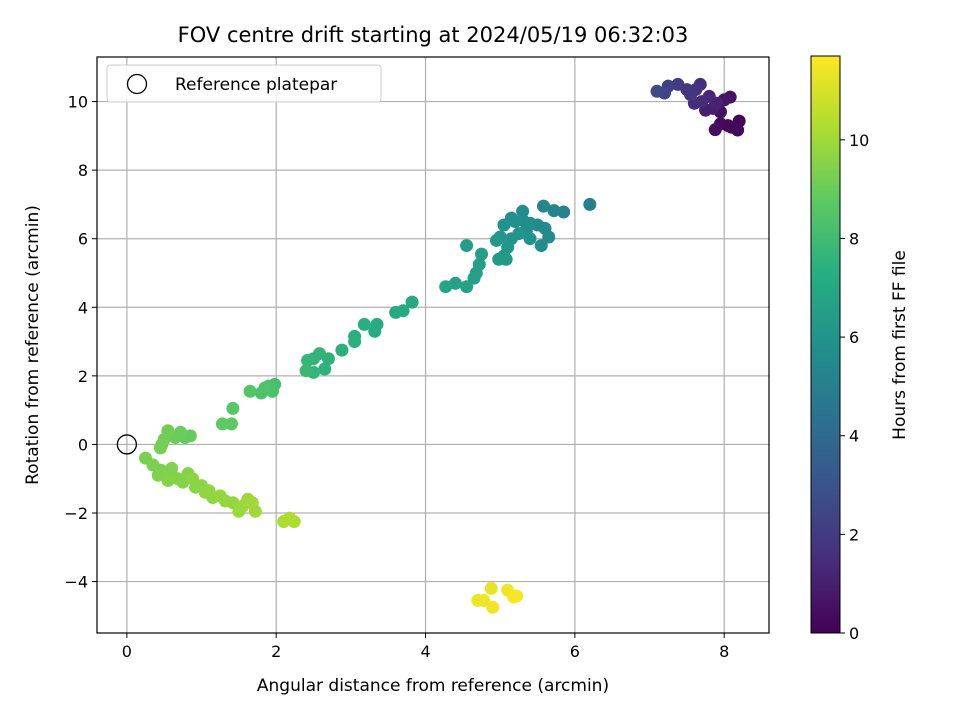  I want to click on y-tick-label: 2, so click(83, 376).